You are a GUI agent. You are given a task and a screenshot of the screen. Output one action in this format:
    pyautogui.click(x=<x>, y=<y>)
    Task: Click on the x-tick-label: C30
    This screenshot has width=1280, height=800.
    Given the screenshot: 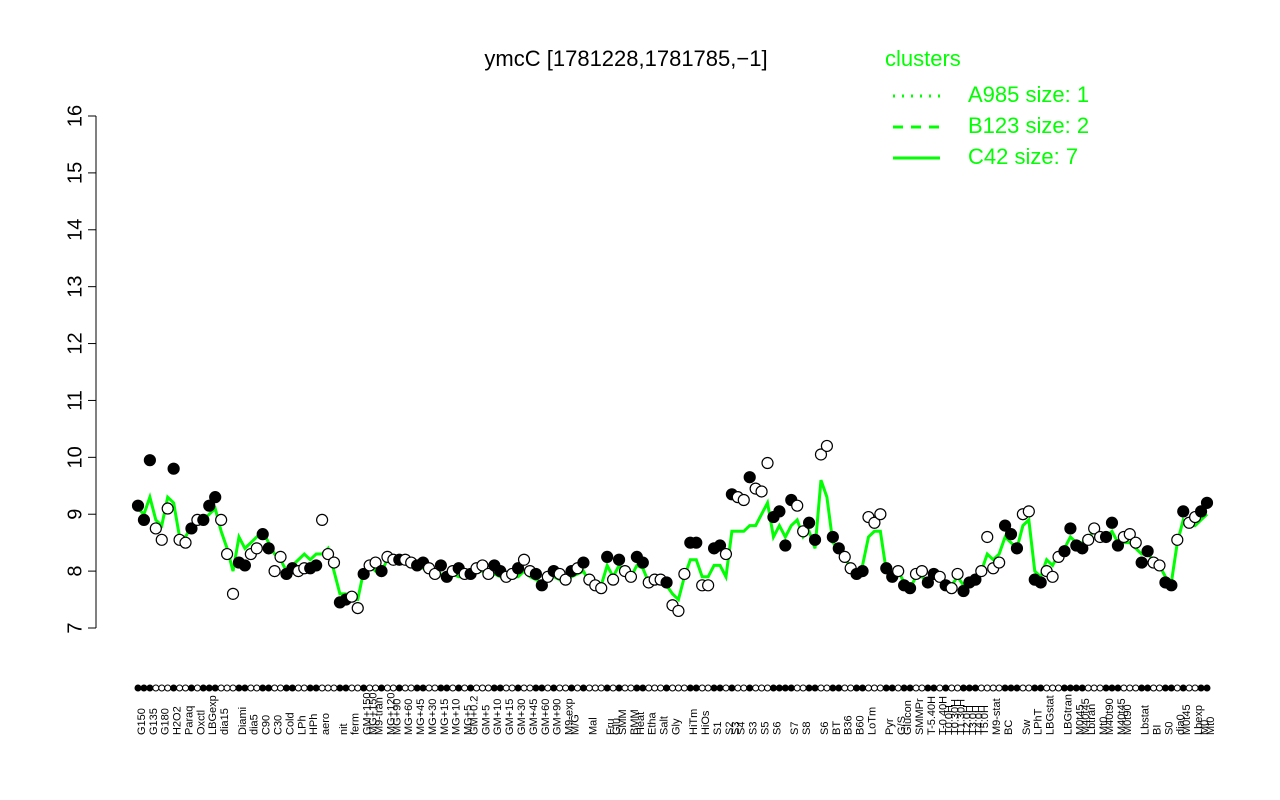 What is the action you would take?
    pyautogui.click(x=279, y=725)
    